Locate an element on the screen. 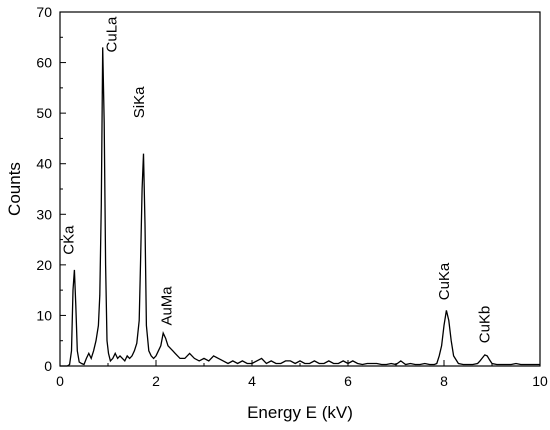 The image size is (550, 430). x-tick-label: 8 is located at coordinates (444, 381).